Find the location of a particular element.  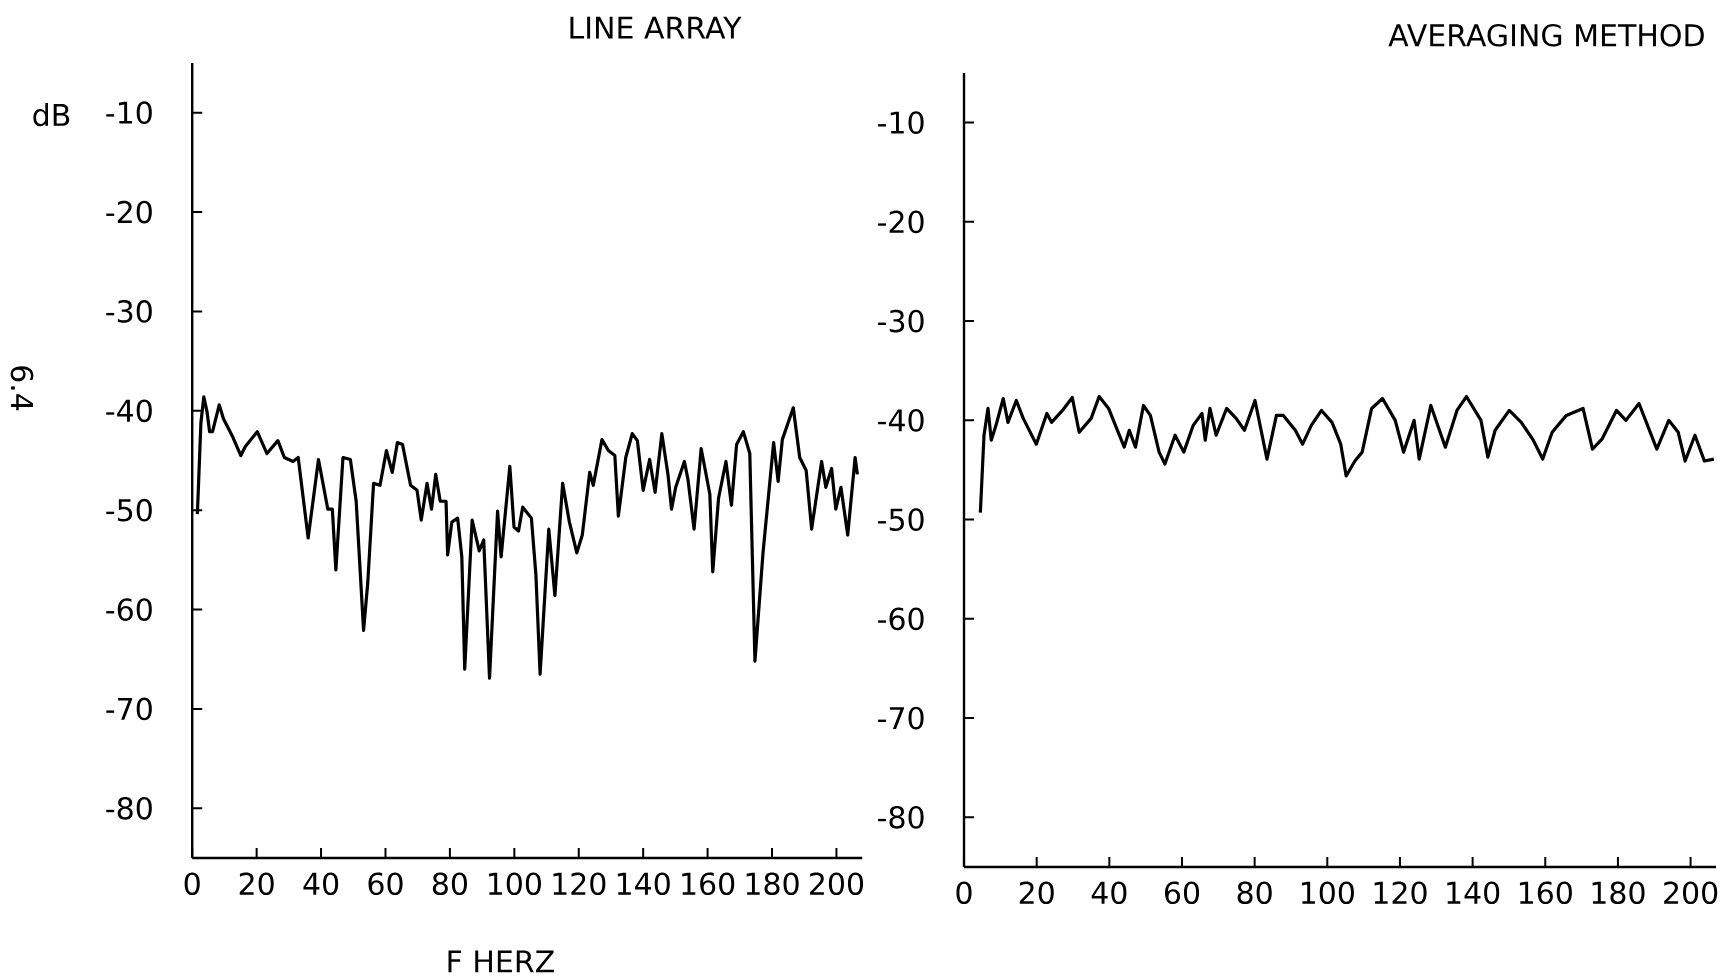

y-axis-title: dB is located at coordinates (51, 115).